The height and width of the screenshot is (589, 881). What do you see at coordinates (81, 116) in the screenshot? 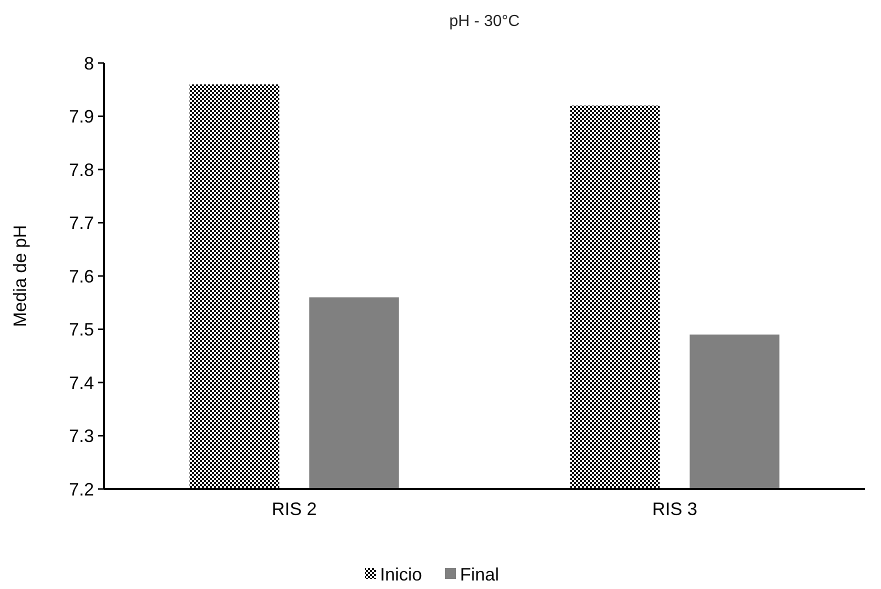
I see `y-tick-label: 7.9` at bounding box center [81, 116].